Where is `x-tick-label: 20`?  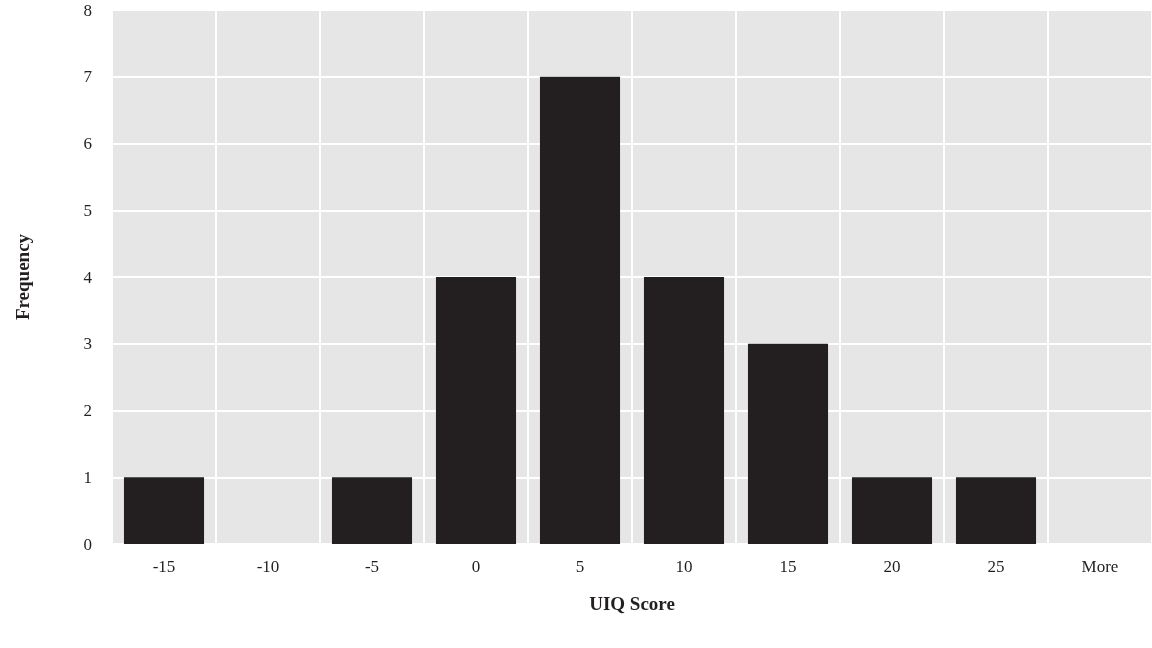 x-tick-label: 20 is located at coordinates (892, 566).